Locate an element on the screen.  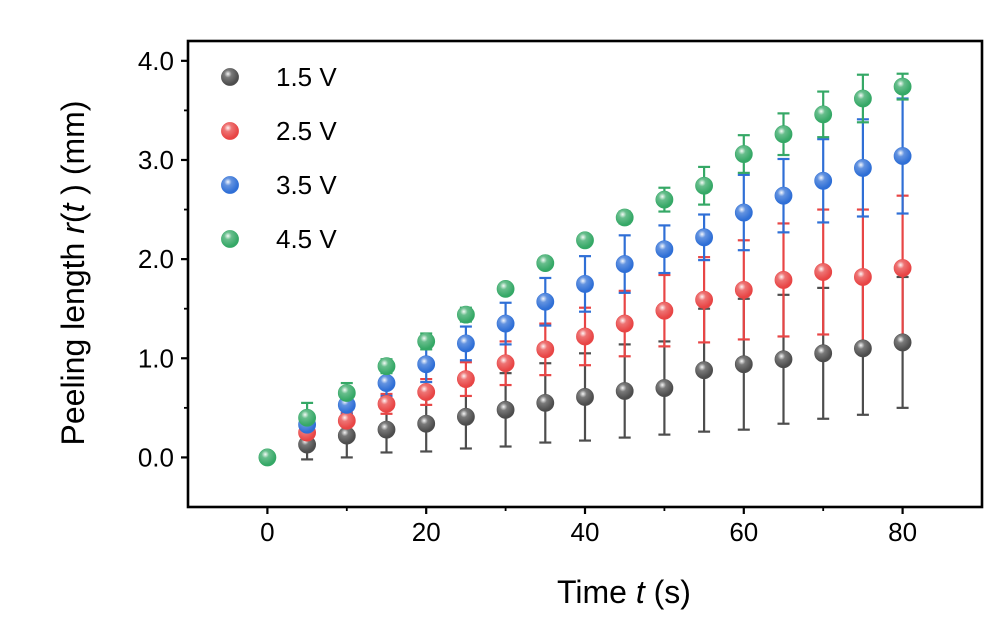
legend-label: 4.5 V is located at coordinates (306, 239).